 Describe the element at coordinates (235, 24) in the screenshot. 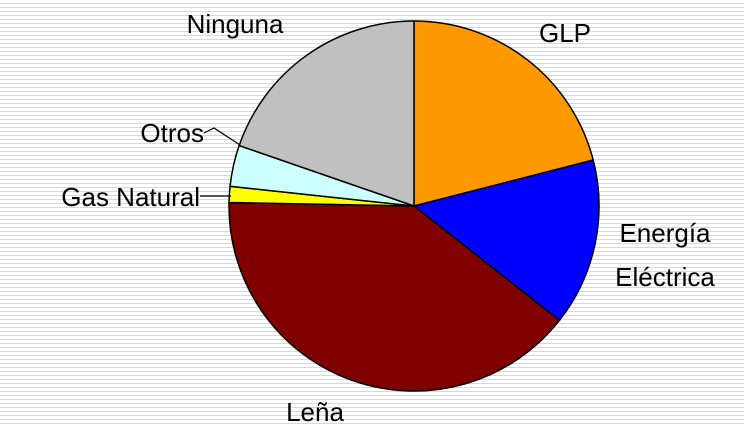

I see `slice-label: Ninguna` at that location.